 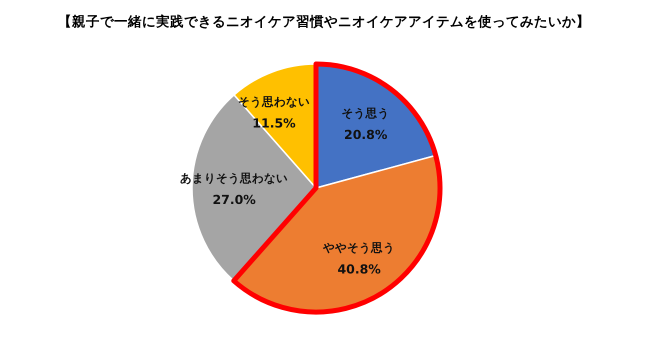 What do you see at coordinates (366, 113) in the screenshot?
I see `slice-label: そう思う` at bounding box center [366, 113].